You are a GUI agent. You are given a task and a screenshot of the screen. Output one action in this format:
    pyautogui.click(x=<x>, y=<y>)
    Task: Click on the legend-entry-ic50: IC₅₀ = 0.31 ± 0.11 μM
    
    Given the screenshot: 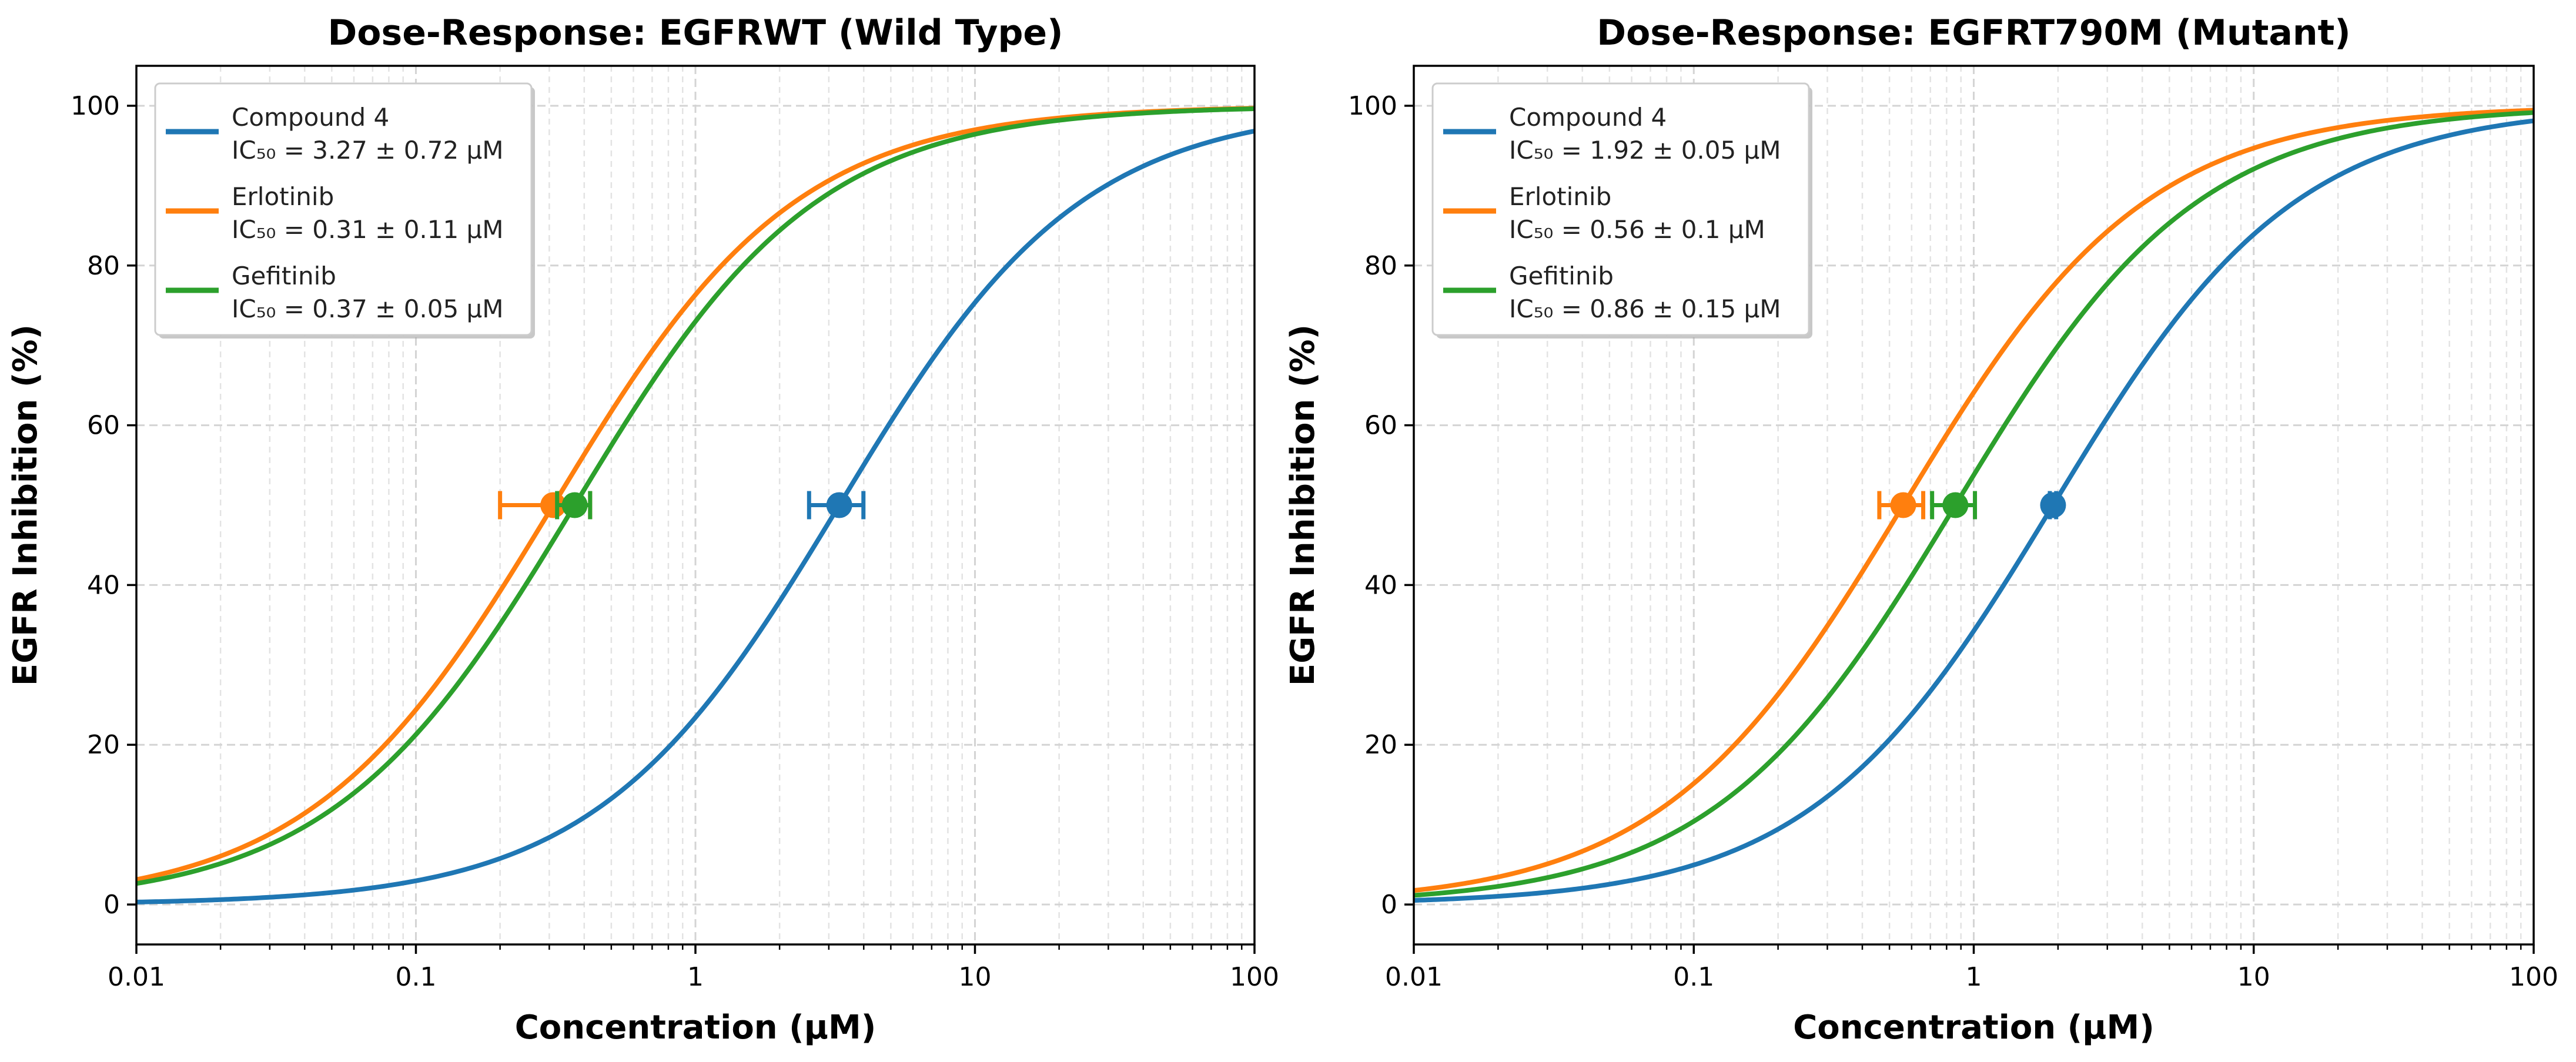 What is the action you would take?
    pyautogui.click(x=368, y=229)
    